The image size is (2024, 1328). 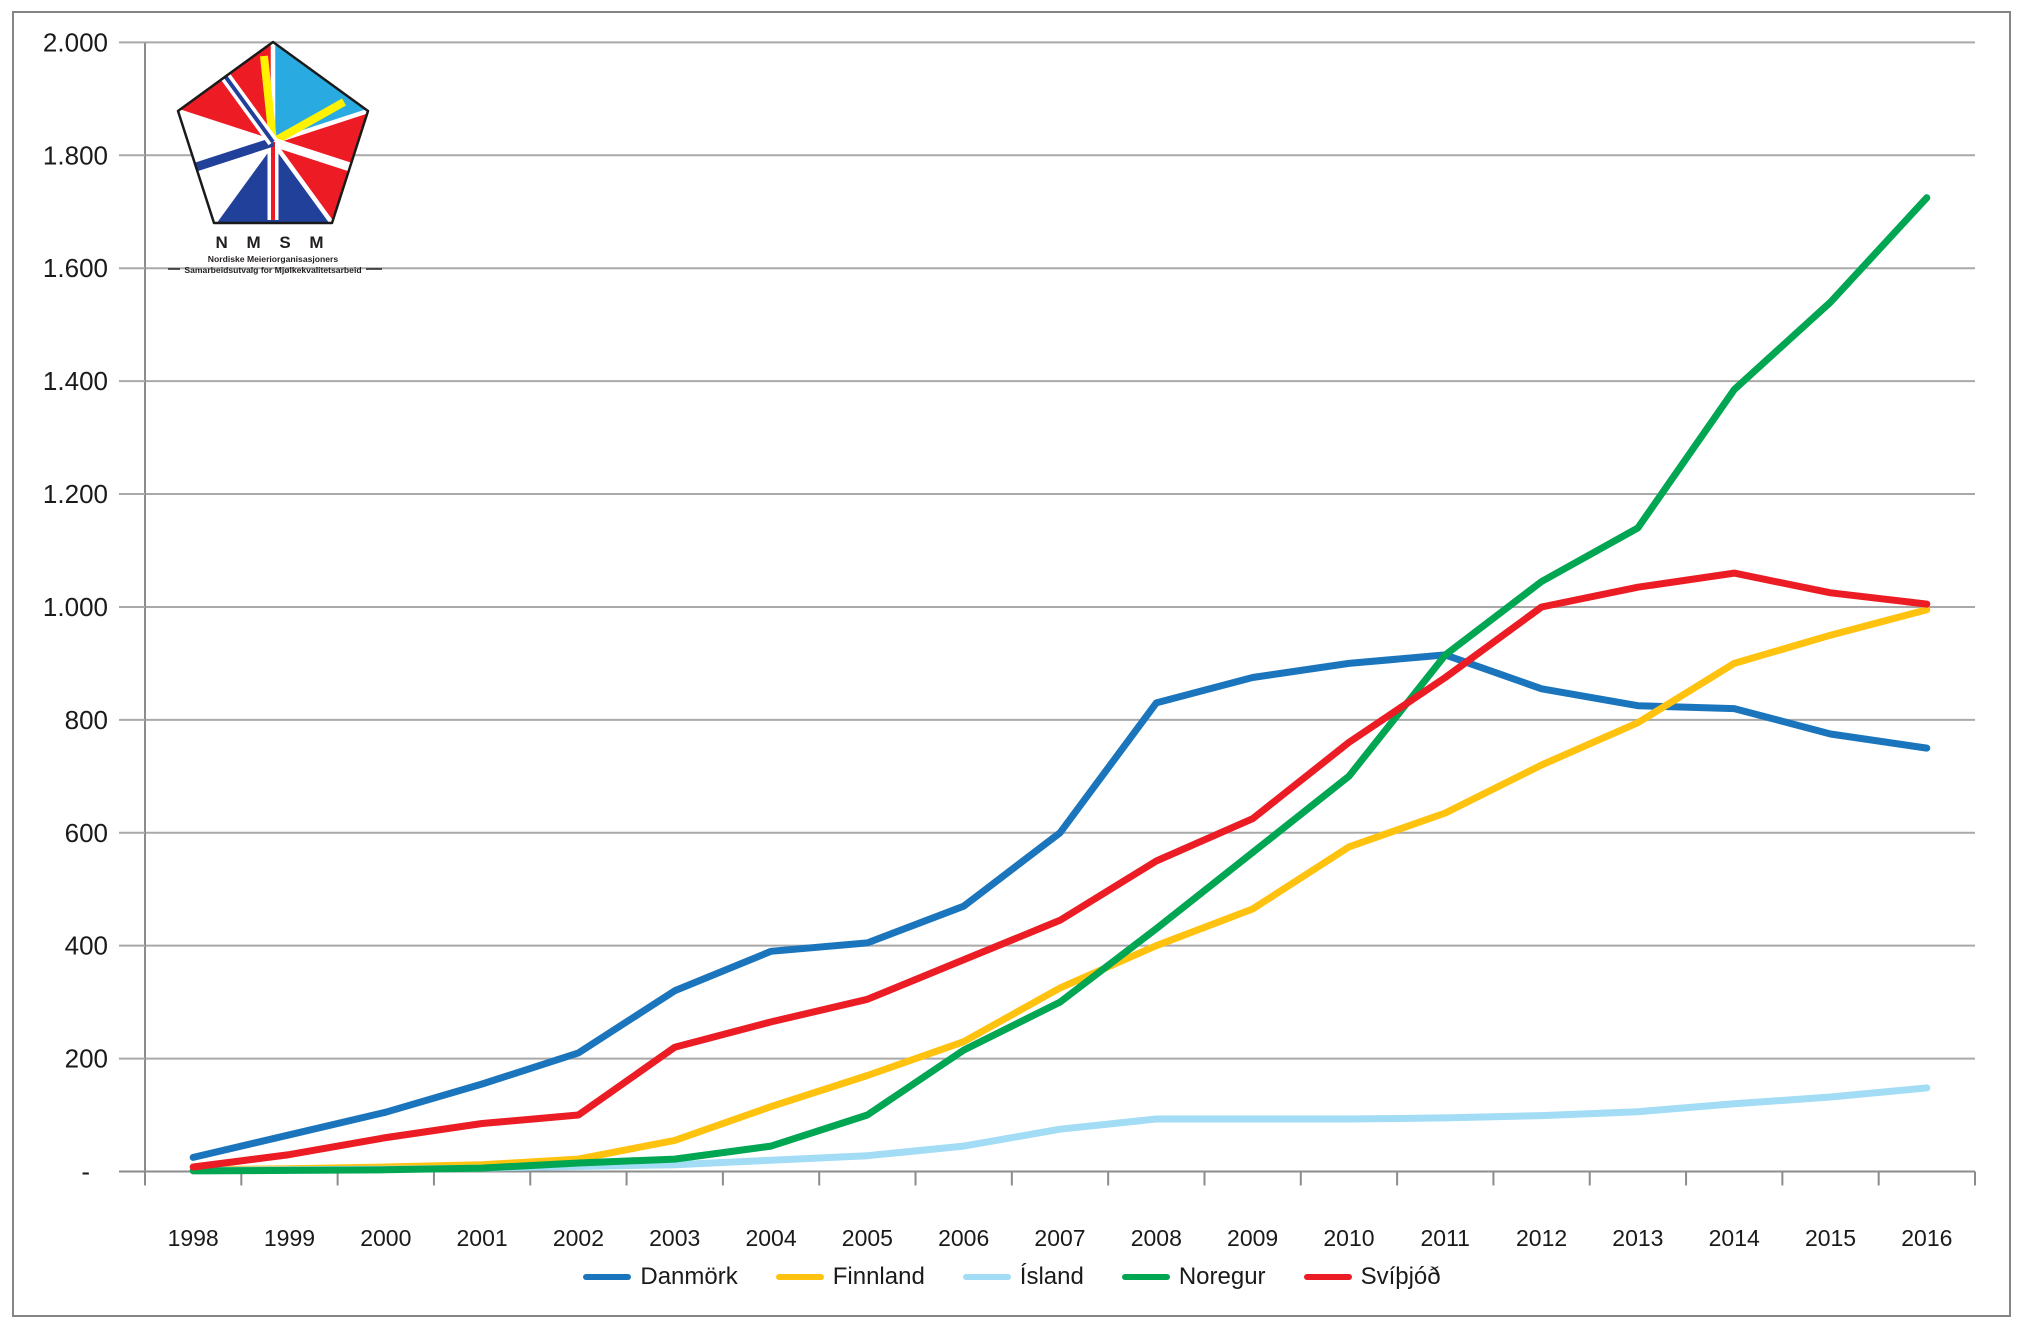 I want to click on y-axis-label: 400, so click(x=86, y=946).